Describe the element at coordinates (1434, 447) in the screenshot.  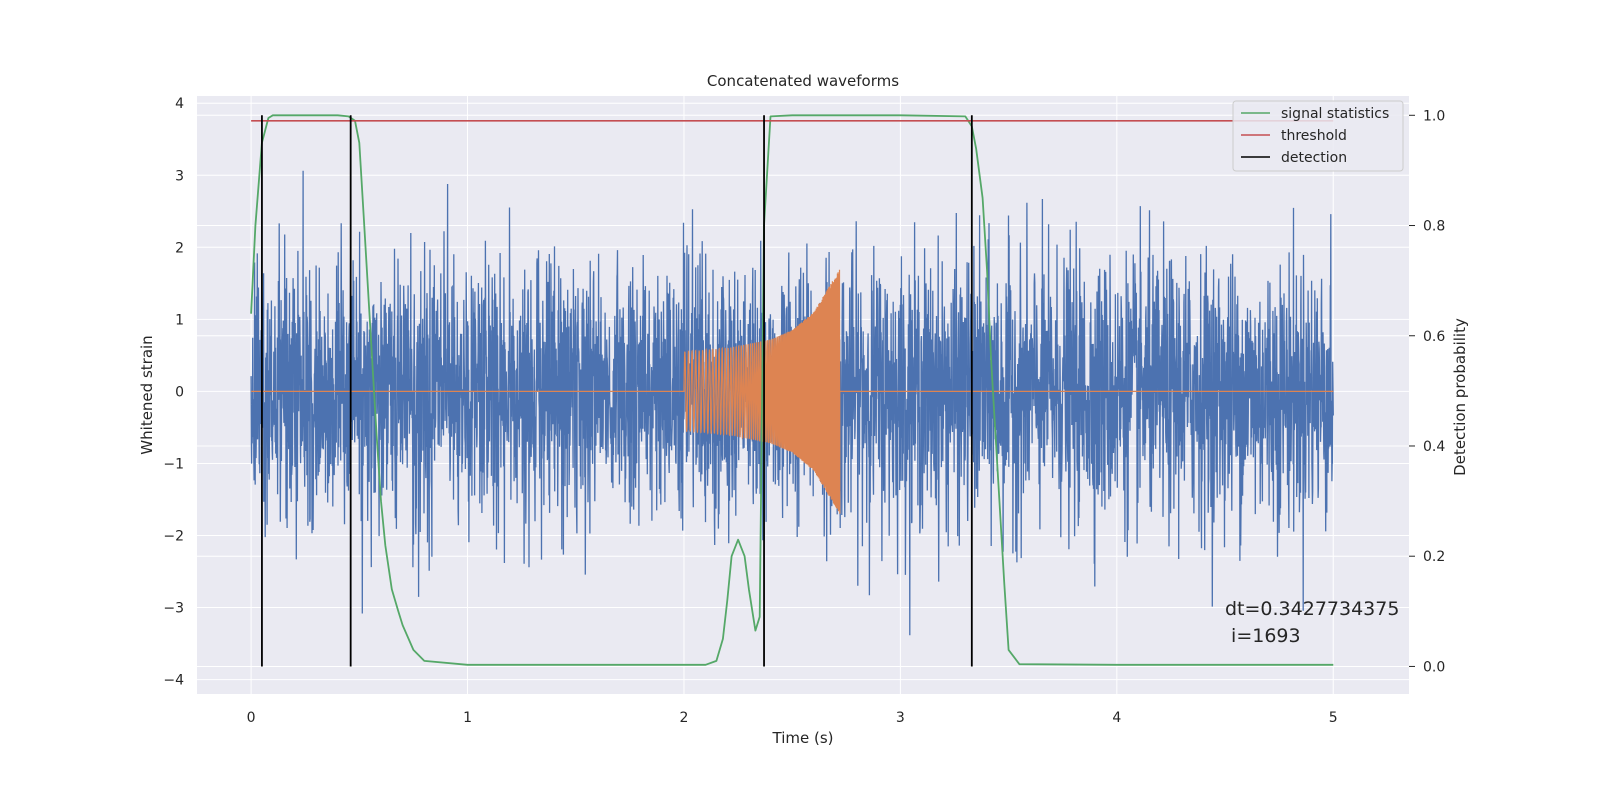
I see `y2-tick-label: 0.4` at that location.